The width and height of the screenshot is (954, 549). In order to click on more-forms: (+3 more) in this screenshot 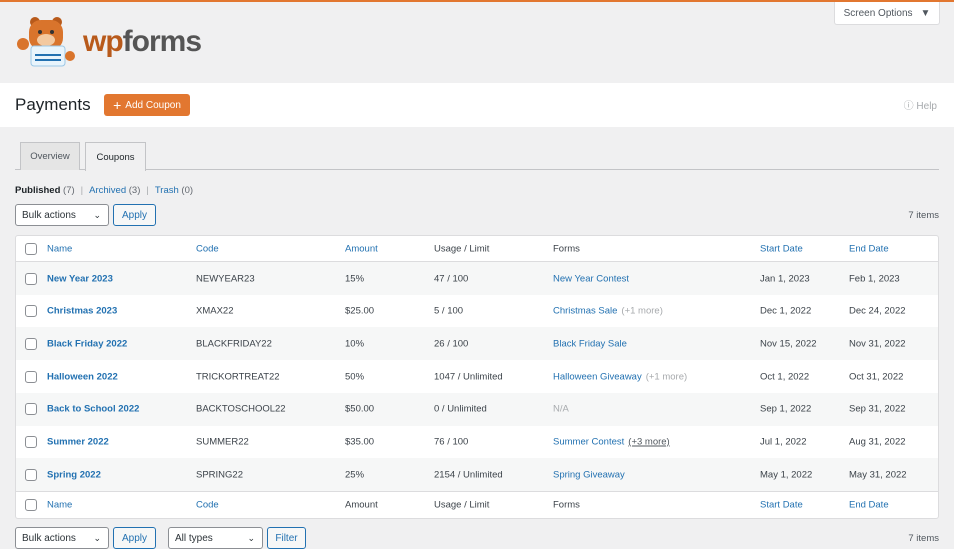, I will do `click(649, 442)`.